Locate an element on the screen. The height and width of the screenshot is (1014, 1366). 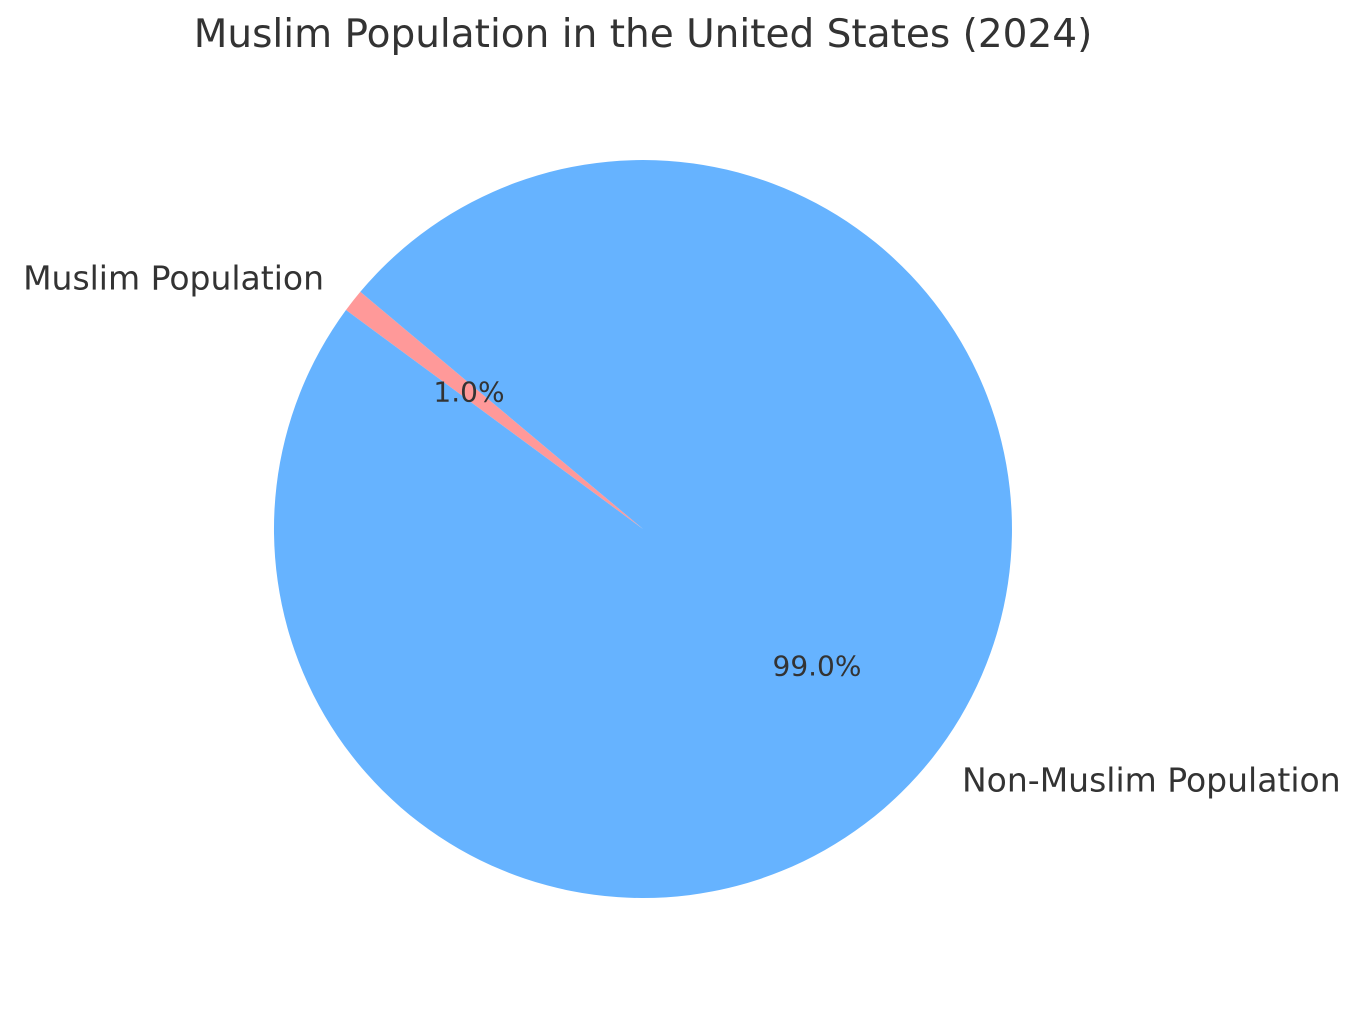
slice-label-non-muslim-population: Non-Muslim Population is located at coordinates (1151, 780).